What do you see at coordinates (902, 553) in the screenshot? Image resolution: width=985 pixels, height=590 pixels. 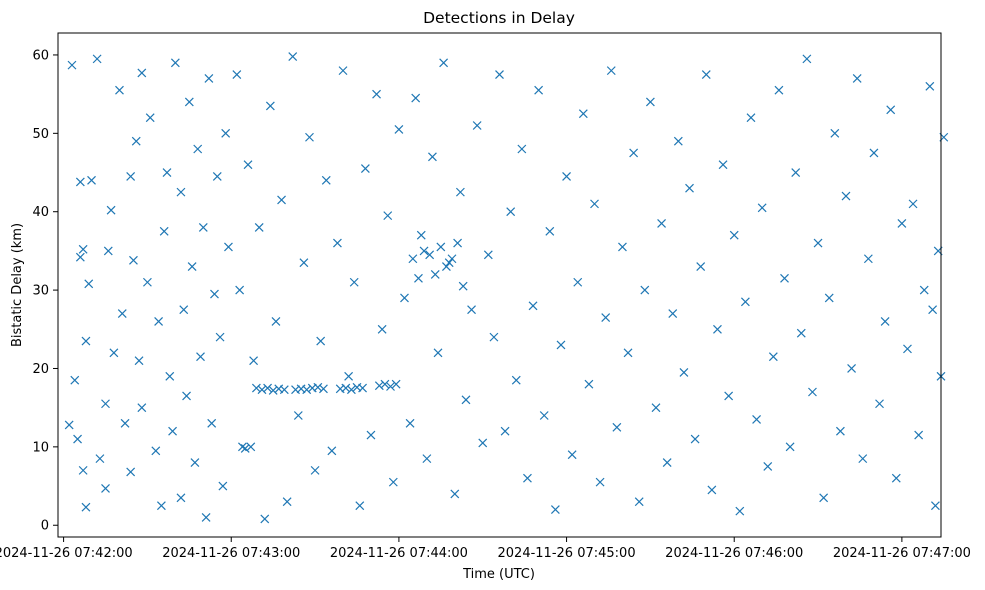 I see `x-tick-label: 2024-11-26 07:47:00` at bounding box center [902, 553].